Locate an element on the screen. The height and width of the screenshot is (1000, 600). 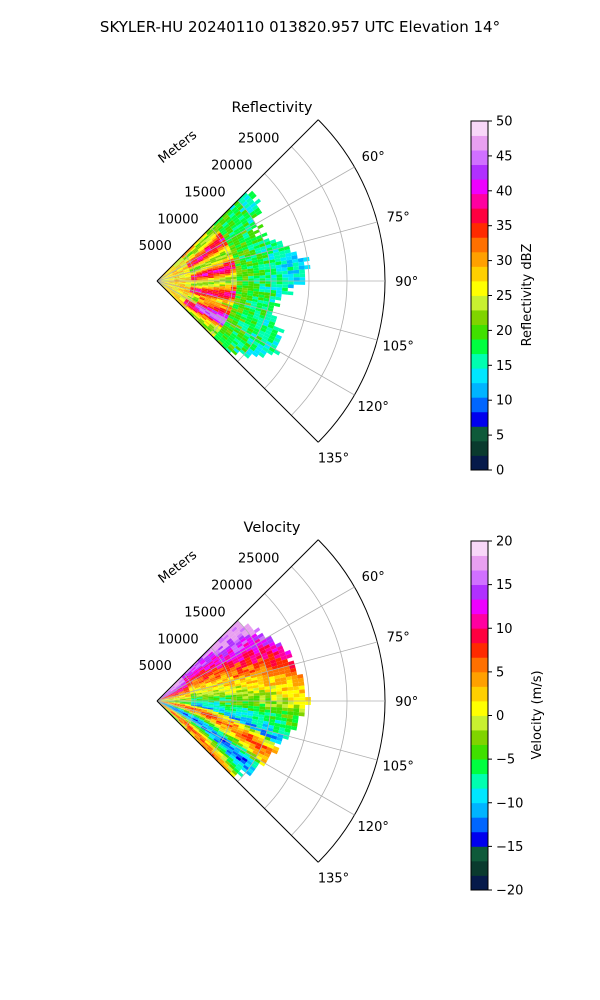
colorbar-tick-label: 15 is located at coordinates (504, 366).